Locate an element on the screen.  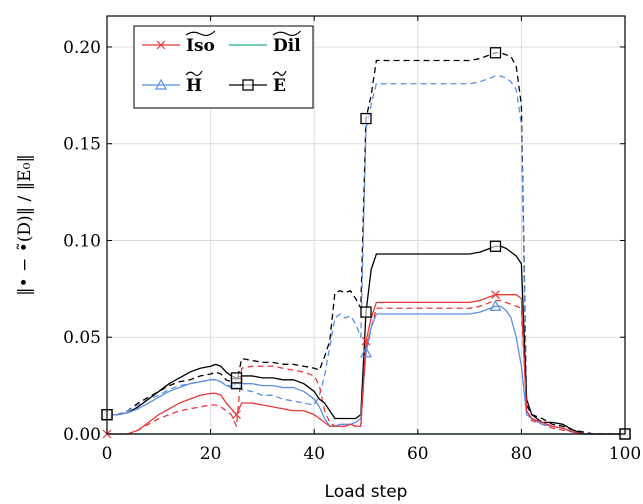
x-tick-label: 20 is located at coordinates (211, 454).